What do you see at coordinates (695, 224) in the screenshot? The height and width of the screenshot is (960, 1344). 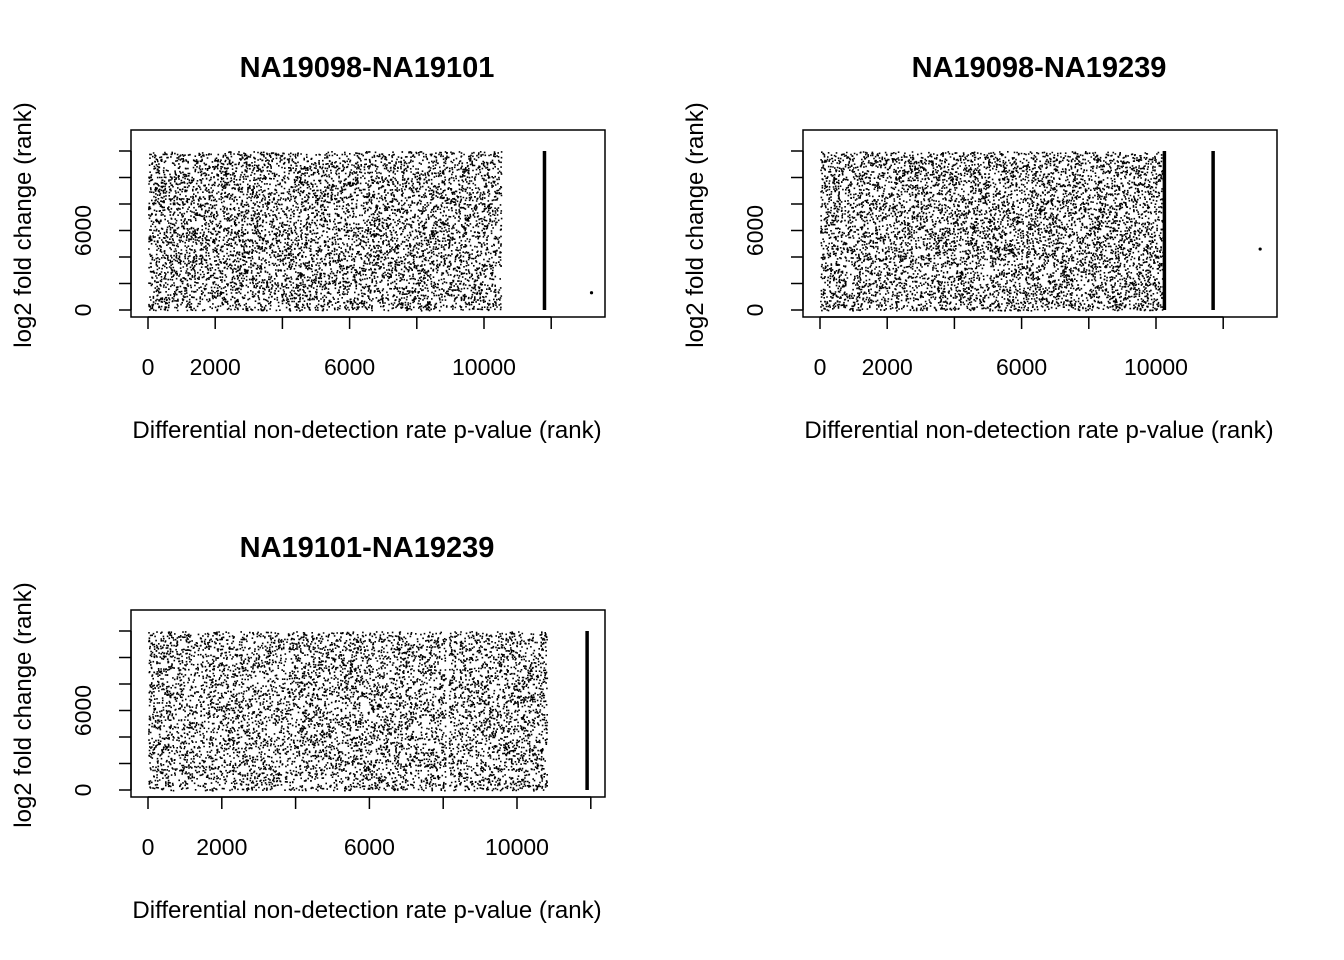 I see `panel-2-y-label: log2 fold change (rank)` at bounding box center [695, 224].